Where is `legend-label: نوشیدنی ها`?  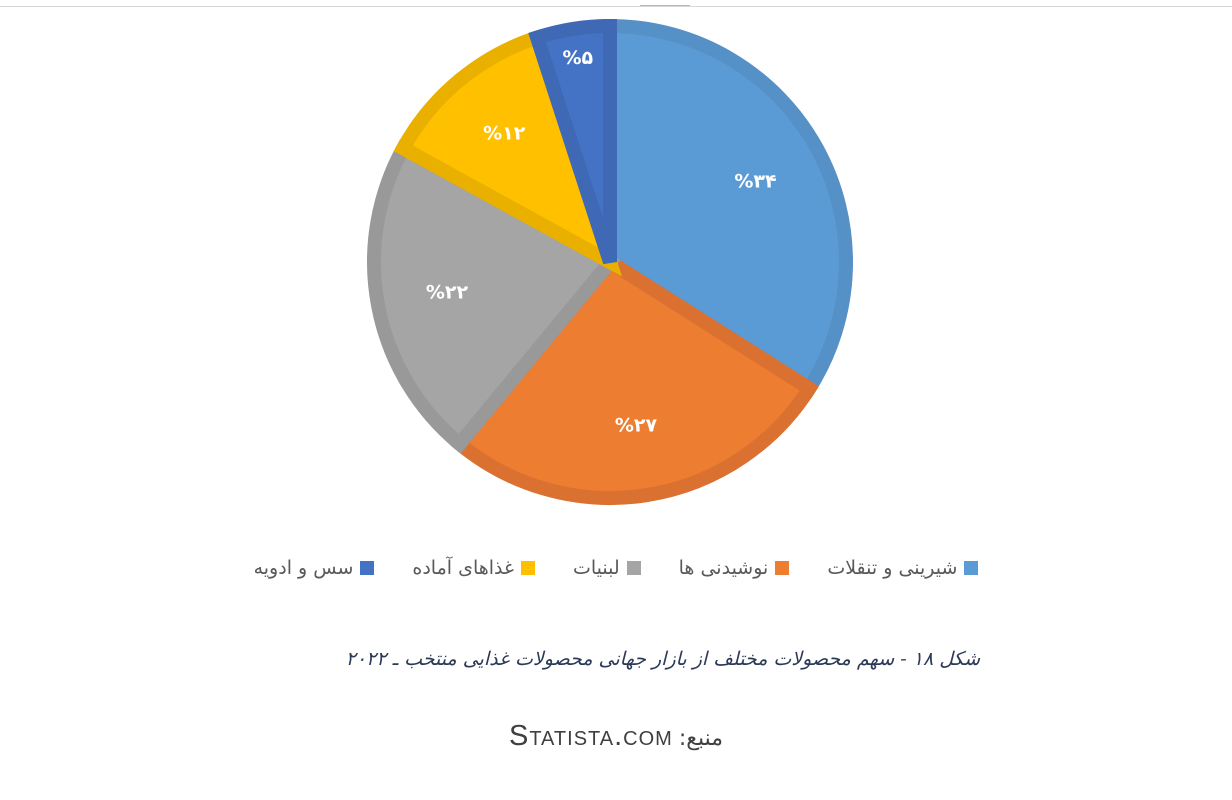 legend-label: نوشیدنی ها is located at coordinates (723, 568).